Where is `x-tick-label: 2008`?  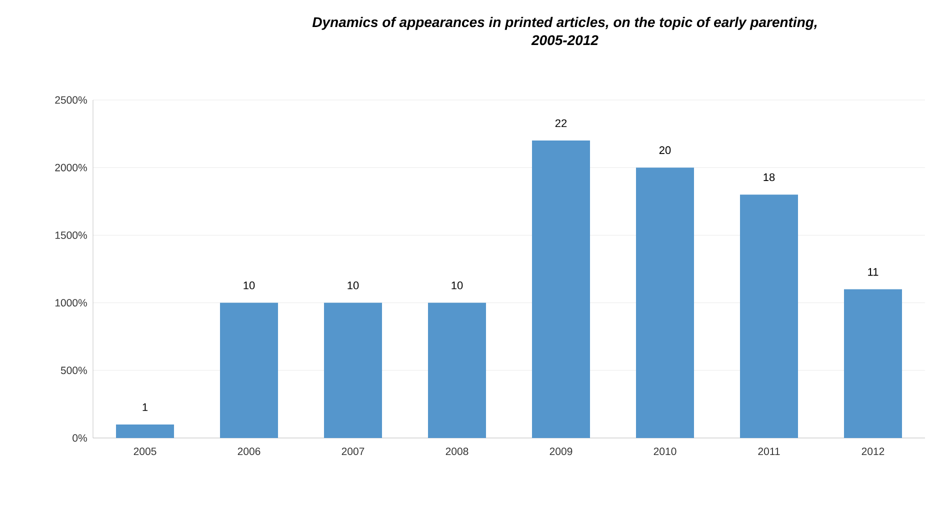 x-tick-label: 2008 is located at coordinates (457, 452).